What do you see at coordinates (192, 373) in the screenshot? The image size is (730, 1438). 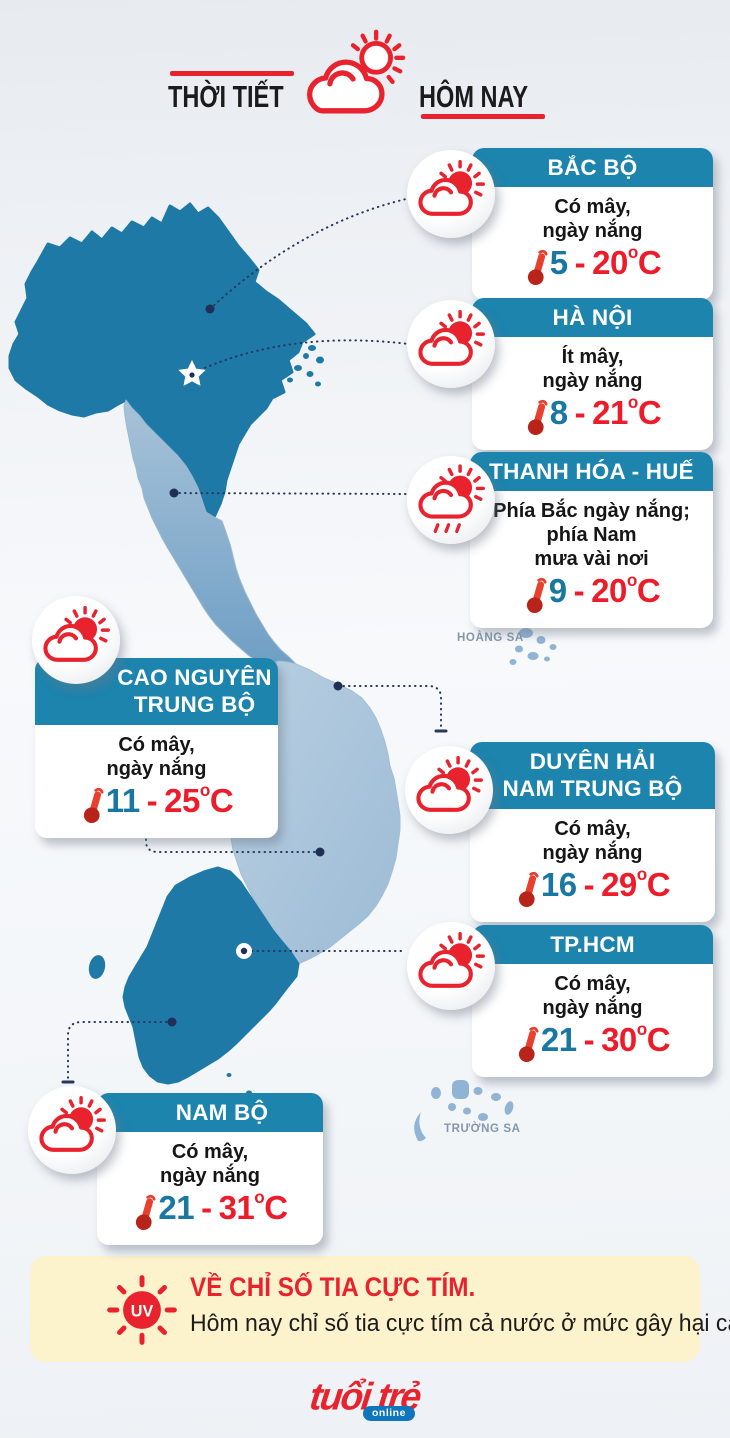 I see `marker-hanoi-star` at bounding box center [192, 373].